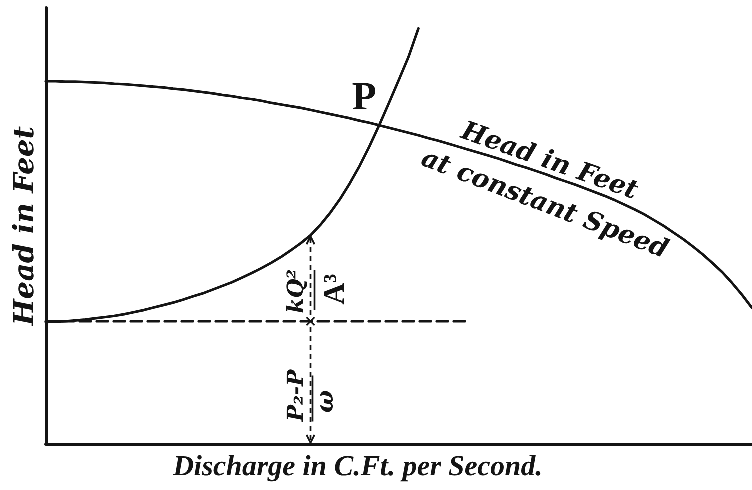 This screenshot has width=752, height=490. Describe the element at coordinates (24, 226) in the screenshot. I see `y-axis-title: Head in Feet` at that location.